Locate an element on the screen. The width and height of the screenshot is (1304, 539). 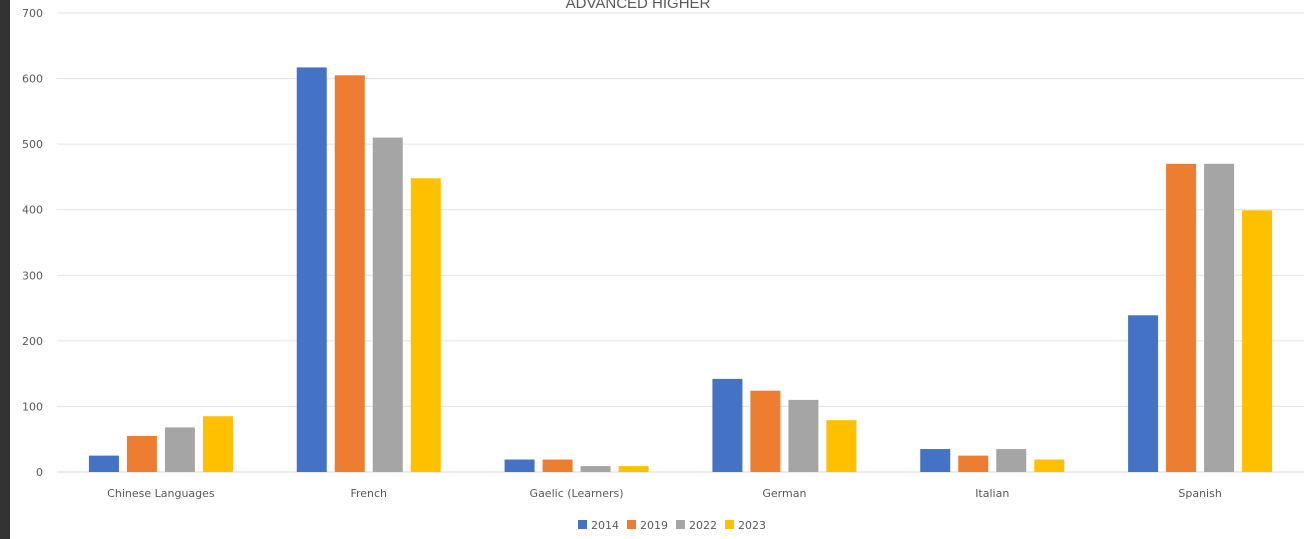
x-category-label: Italian is located at coordinates (992, 493).